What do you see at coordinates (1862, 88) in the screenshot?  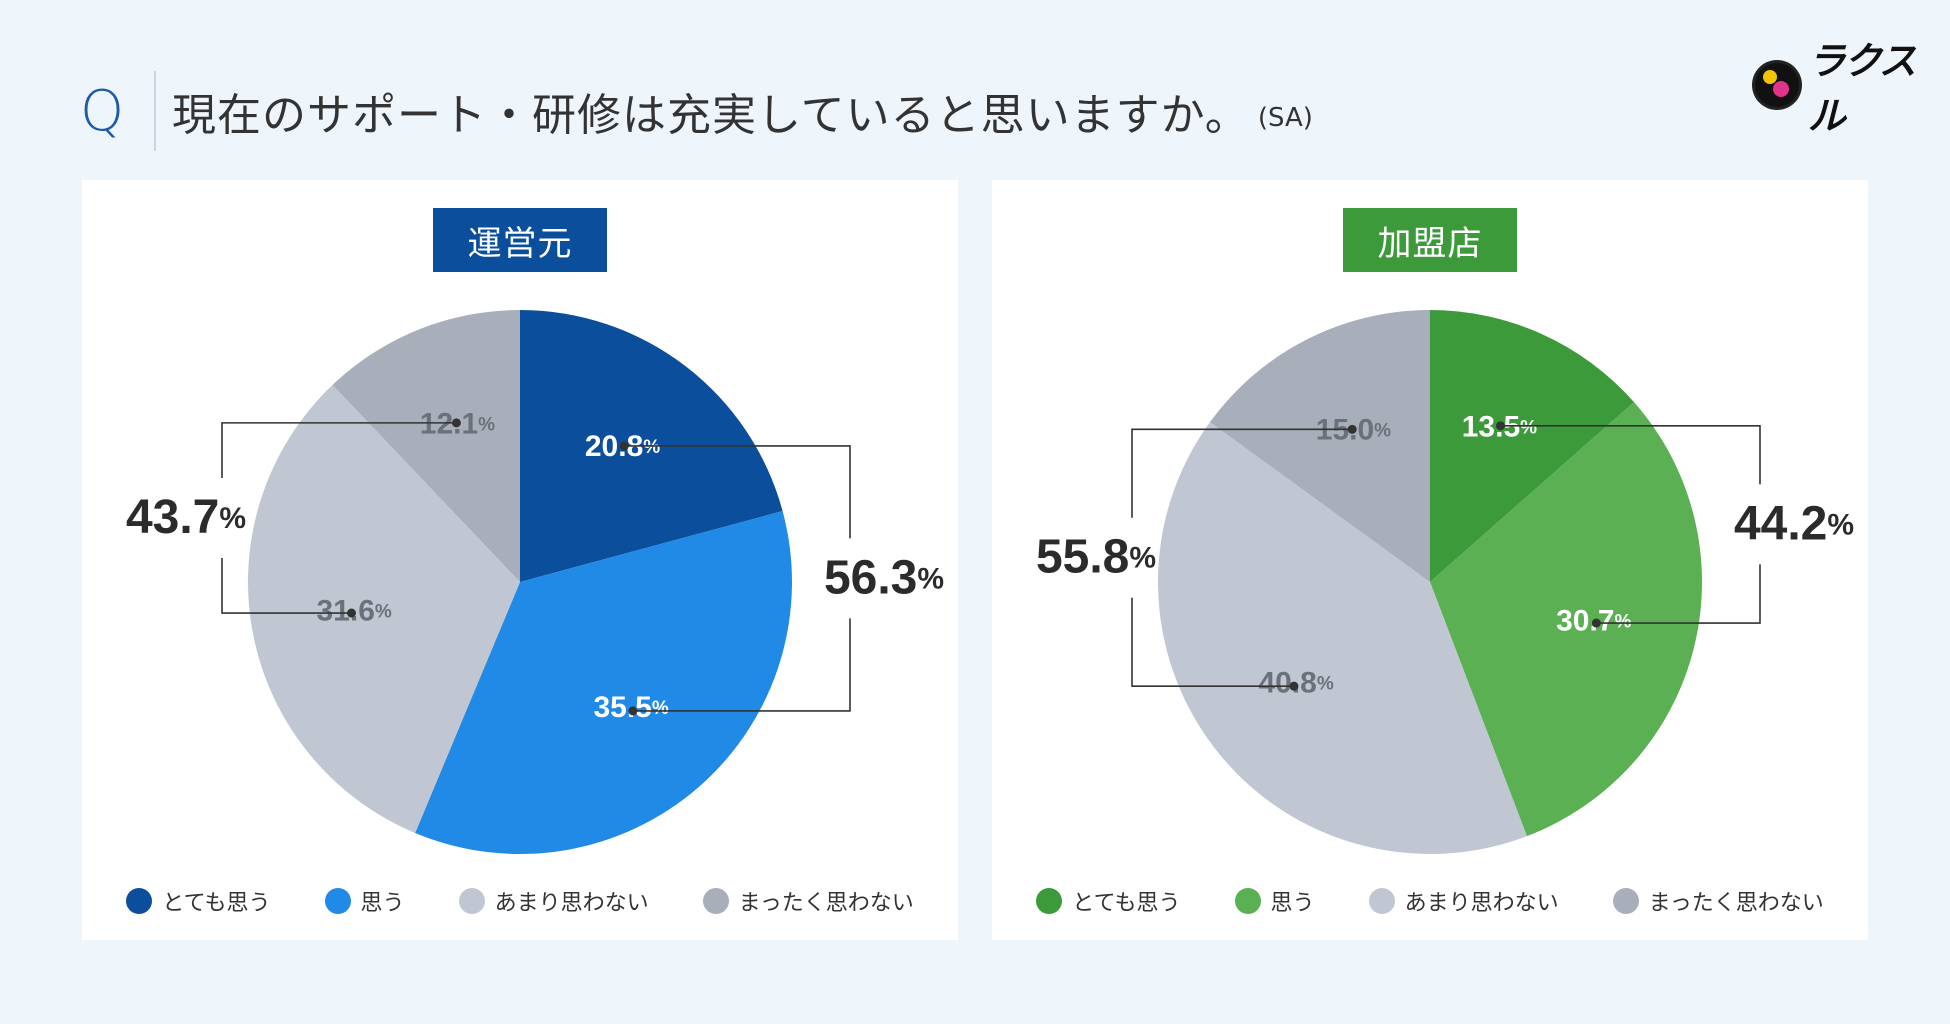 I see `brand-logo-text: ラクスル` at bounding box center [1862, 88].